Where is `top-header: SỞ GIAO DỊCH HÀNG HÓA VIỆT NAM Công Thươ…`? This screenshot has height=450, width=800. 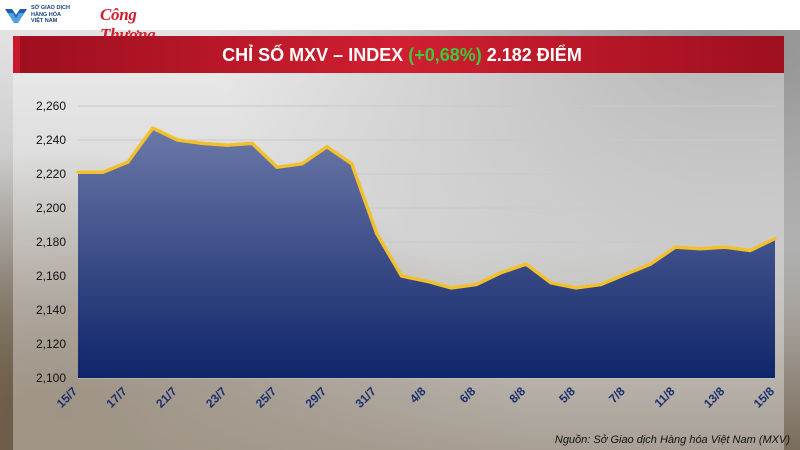 top-header: SỞ GIAO DỊCH HÀNG HÓA VIỆT NAM Công Thươ… is located at coordinates (400, 22).